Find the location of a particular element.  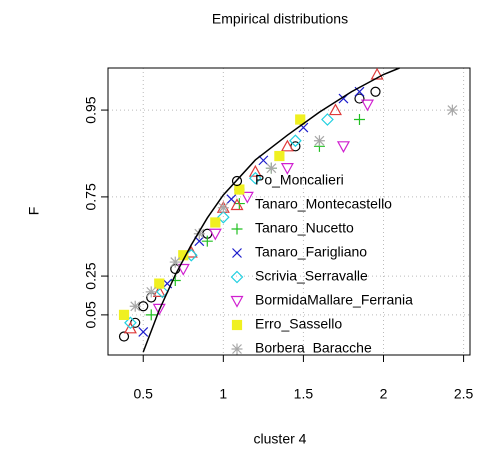

chart-title: Empirical distributions is located at coordinates (280, 19).